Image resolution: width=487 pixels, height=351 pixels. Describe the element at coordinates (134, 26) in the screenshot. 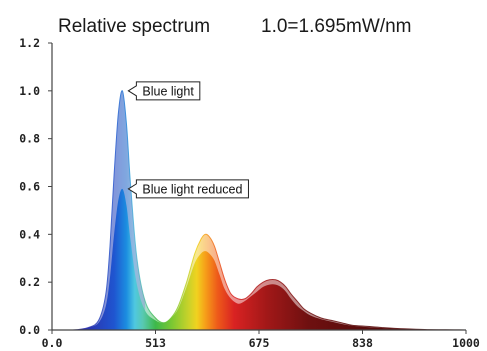

I see `chart-title: Relative spectrum` at that location.